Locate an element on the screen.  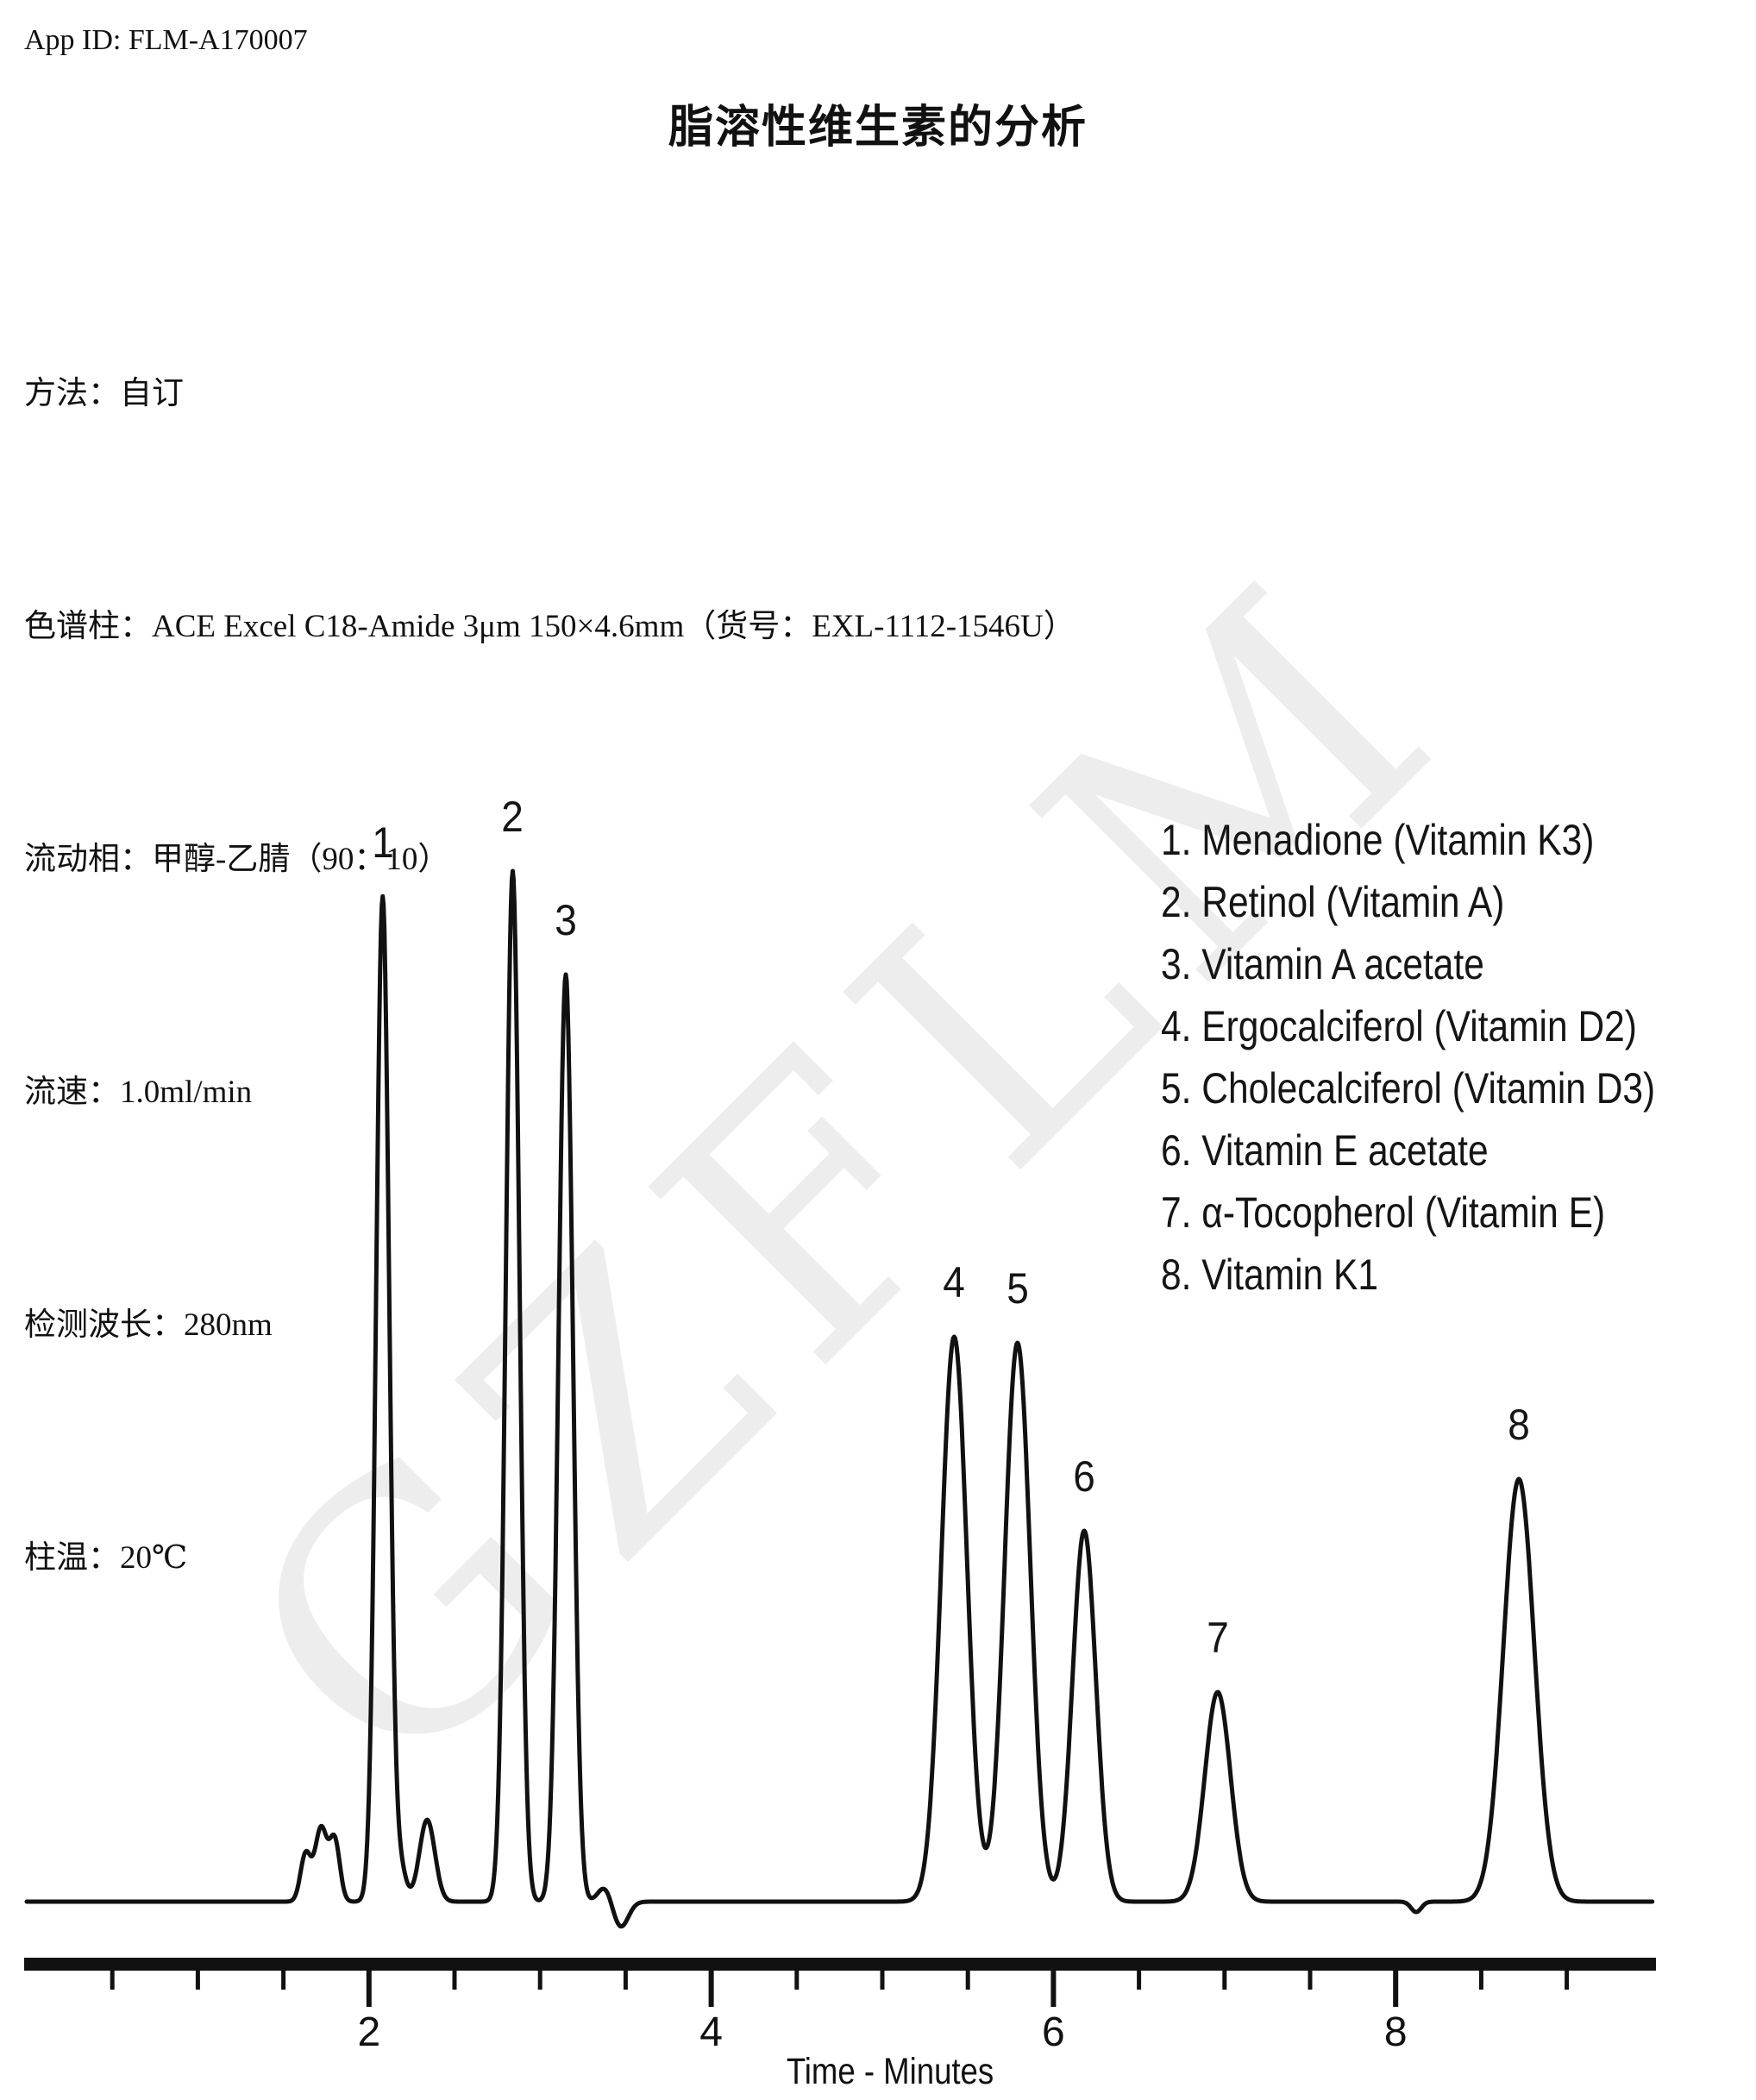
app-id: App ID: FLM-A170007 is located at coordinates (166, 40).